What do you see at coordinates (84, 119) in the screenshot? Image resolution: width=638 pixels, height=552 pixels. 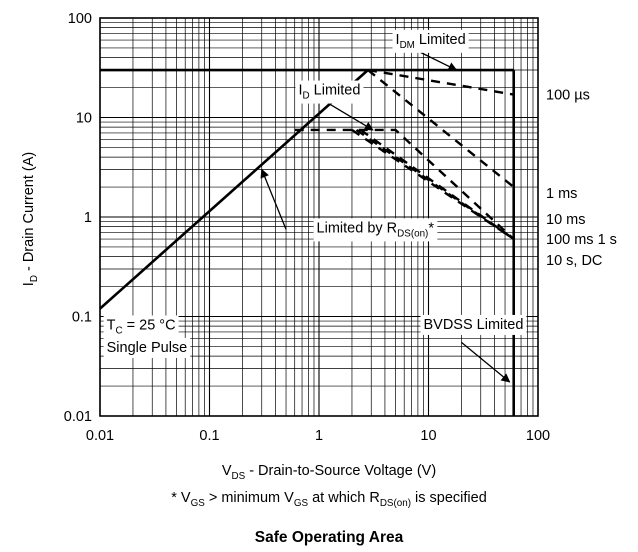 I see `y-tick-label: 10` at bounding box center [84, 119].